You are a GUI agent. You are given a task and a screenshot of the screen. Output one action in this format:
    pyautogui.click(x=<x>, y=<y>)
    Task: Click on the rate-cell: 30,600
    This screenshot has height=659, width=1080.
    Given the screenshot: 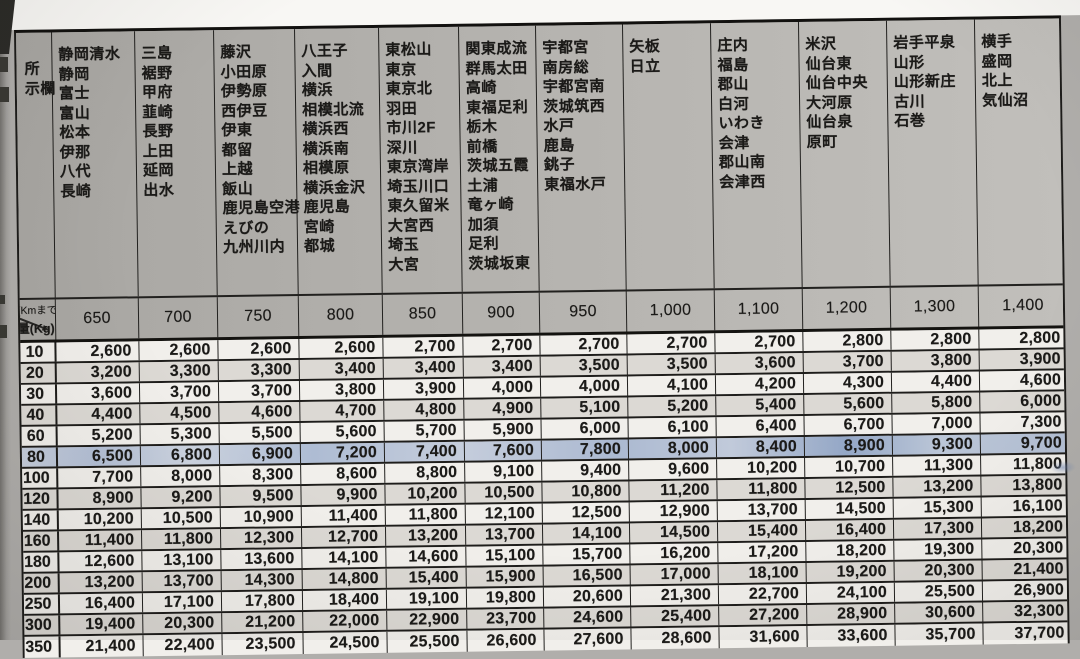 What is the action you would take?
    pyautogui.click(x=939, y=612)
    